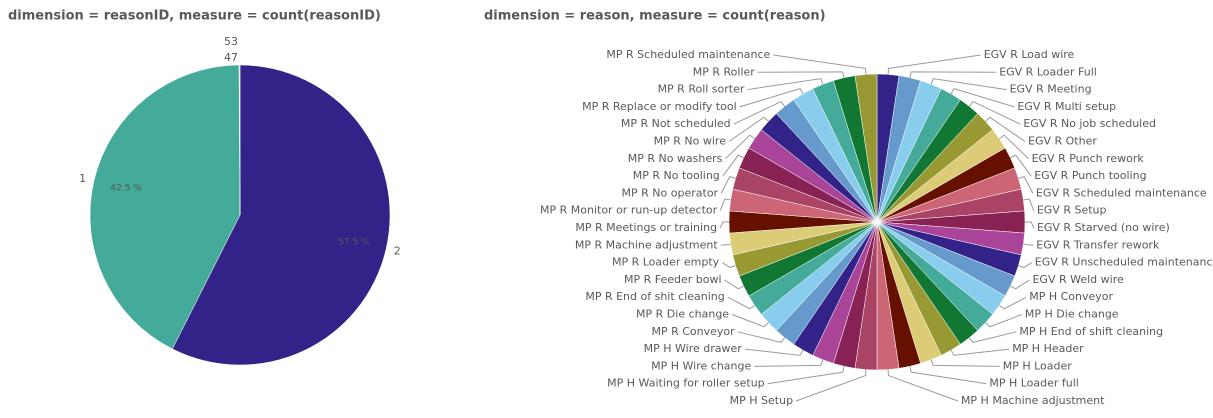 Image resolution: width=1213 pixels, height=418 pixels. Describe the element at coordinates (666, 262) in the screenshot. I see `slice-label: MP R Loader empty` at that location.